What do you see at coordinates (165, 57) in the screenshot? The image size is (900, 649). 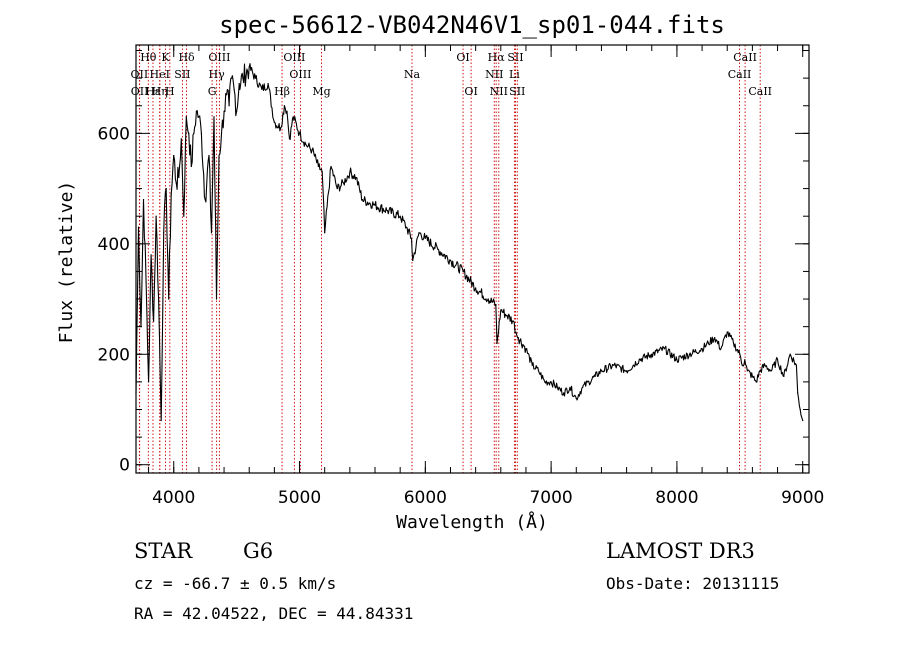 I see `line-label-4: K` at bounding box center [165, 57].